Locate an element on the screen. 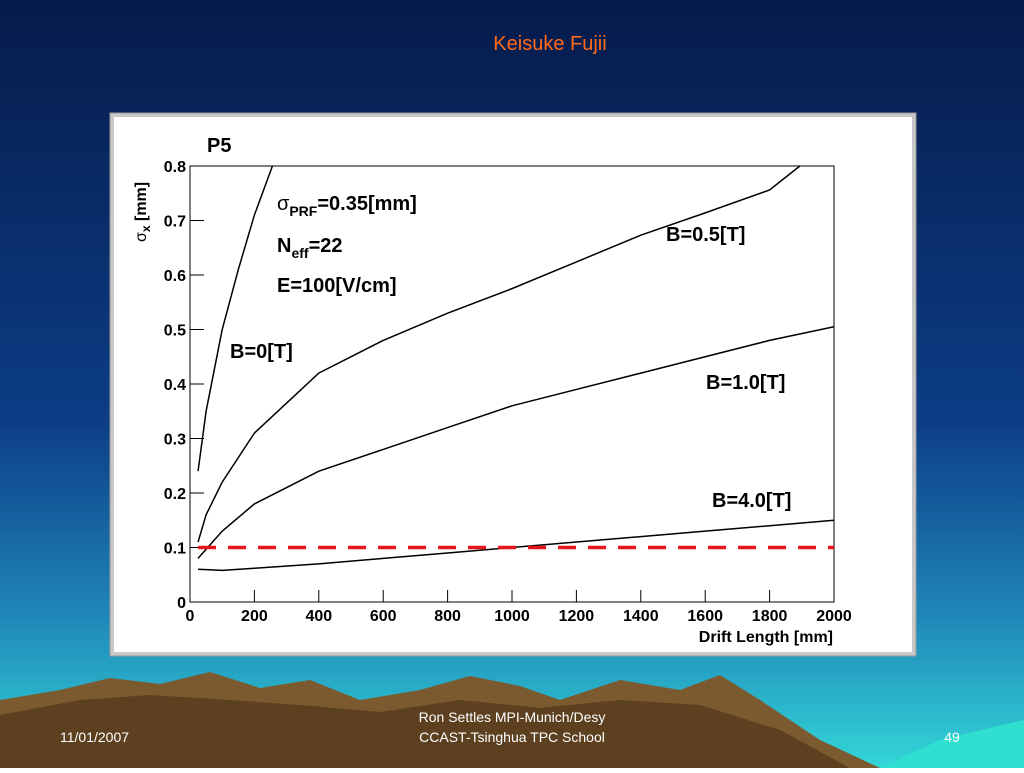  sea is located at coordinates (952, 744).